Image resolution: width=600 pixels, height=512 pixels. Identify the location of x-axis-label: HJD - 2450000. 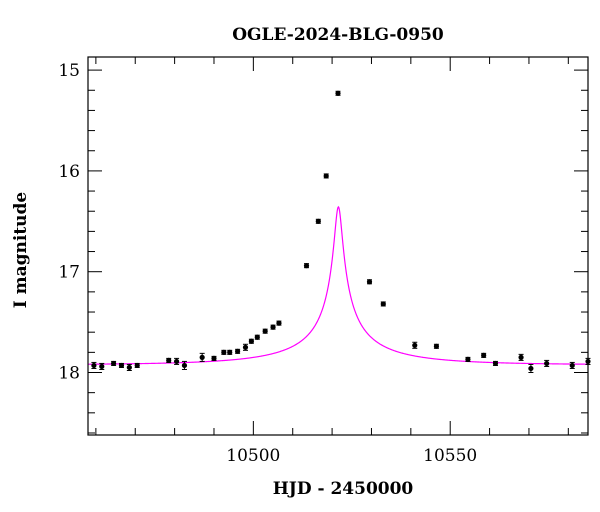
(343, 489).